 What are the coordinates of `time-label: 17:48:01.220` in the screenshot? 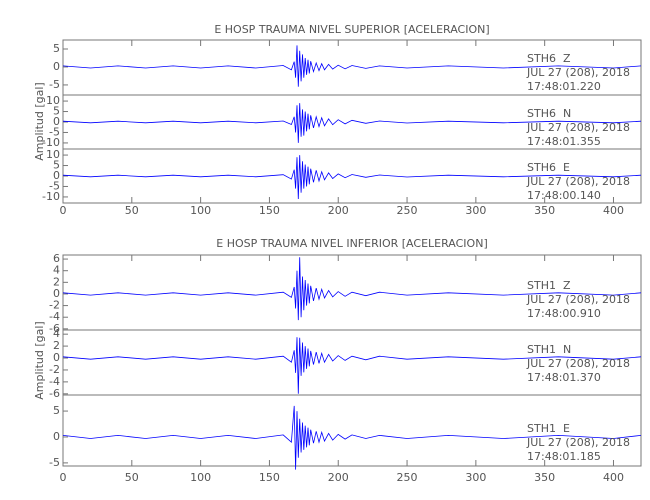 It's located at (564, 86).